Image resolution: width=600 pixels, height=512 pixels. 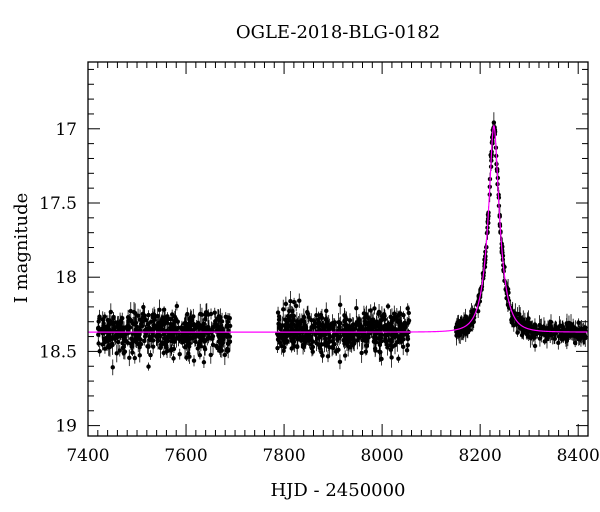 What do you see at coordinates (66, 427) in the screenshot?
I see `y-tick-label: 19` at bounding box center [66, 427].